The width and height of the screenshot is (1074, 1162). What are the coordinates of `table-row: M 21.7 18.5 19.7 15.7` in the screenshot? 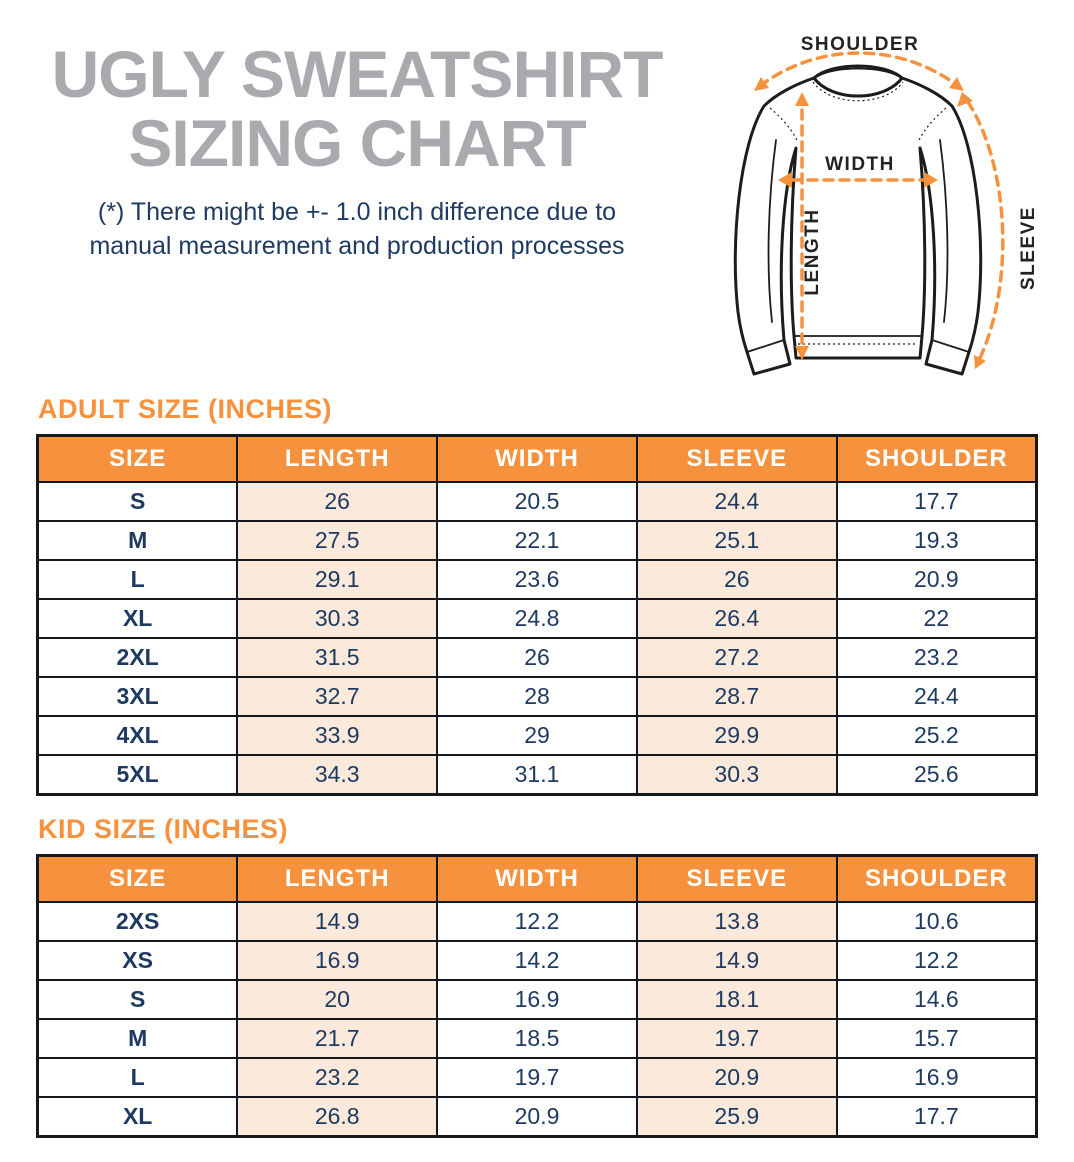 It's located at (537, 1038).